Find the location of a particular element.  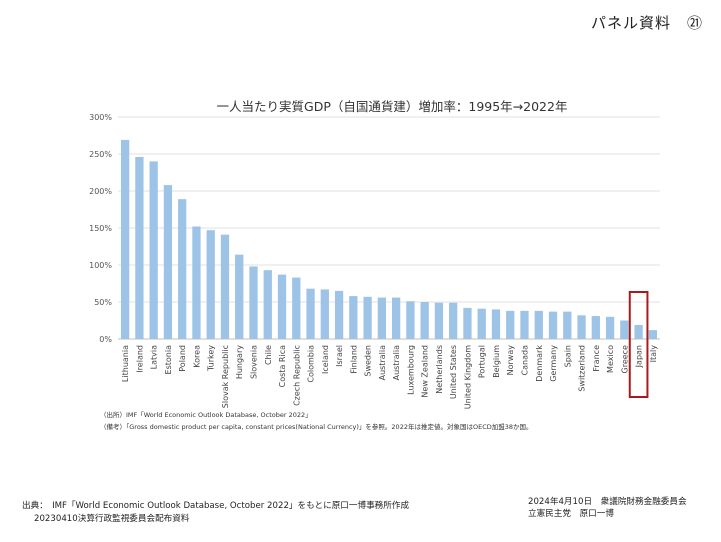

x-tick-label: Costa Rica is located at coordinates (282, 366).